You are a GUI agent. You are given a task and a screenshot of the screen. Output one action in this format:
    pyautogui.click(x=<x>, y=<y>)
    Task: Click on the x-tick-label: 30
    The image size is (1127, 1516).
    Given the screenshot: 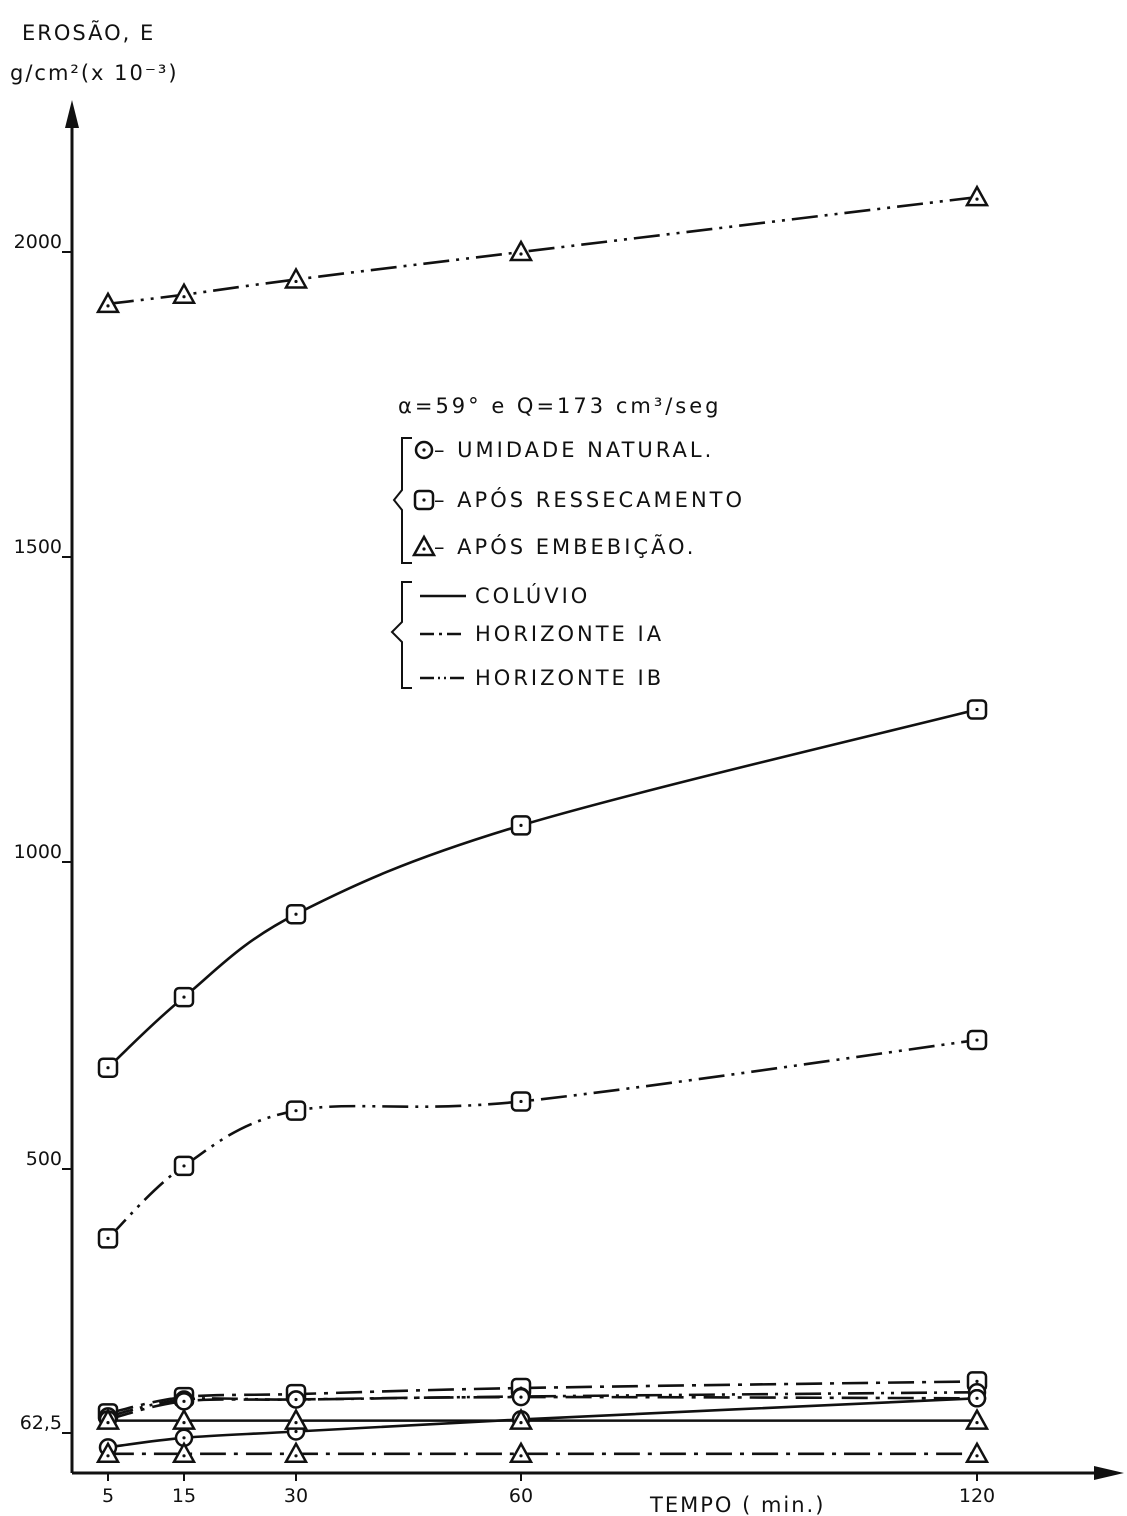 What is the action you would take?
    pyautogui.click(x=296, y=1496)
    